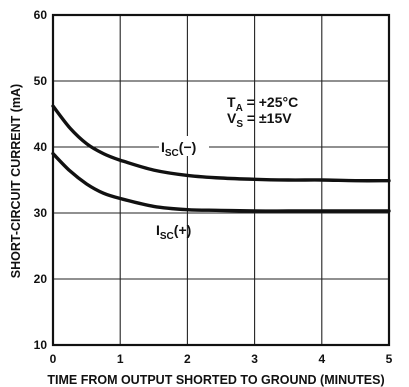 The width and height of the screenshot is (409, 387). I want to click on isc-minus-series-label: ISC(−), so click(178, 149).